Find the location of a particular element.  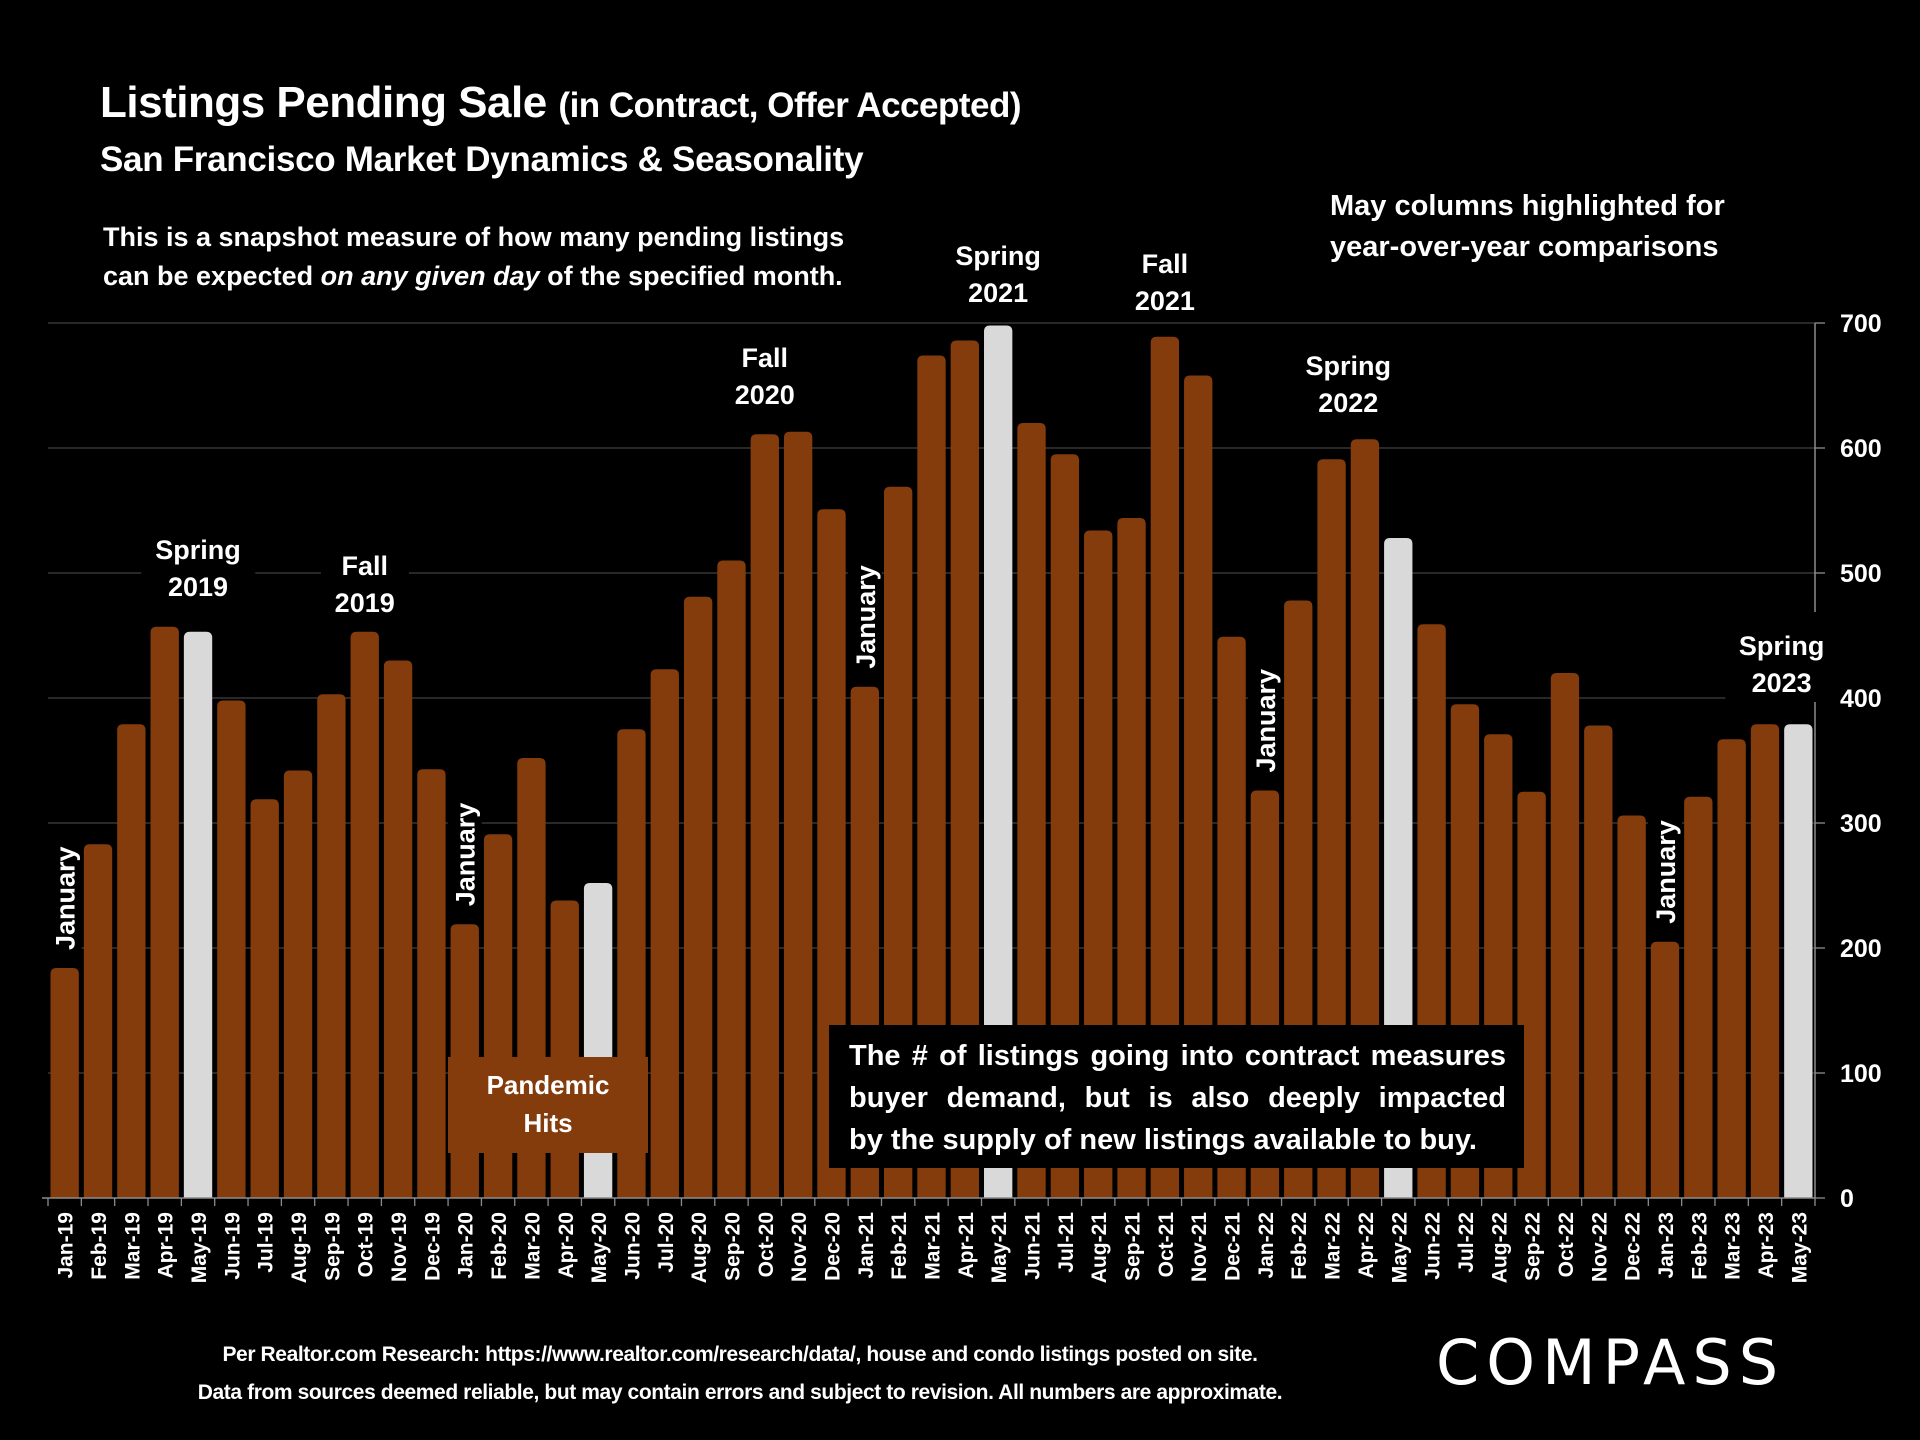

x-tick-label: Sep-21 is located at coordinates (1133, 1246).